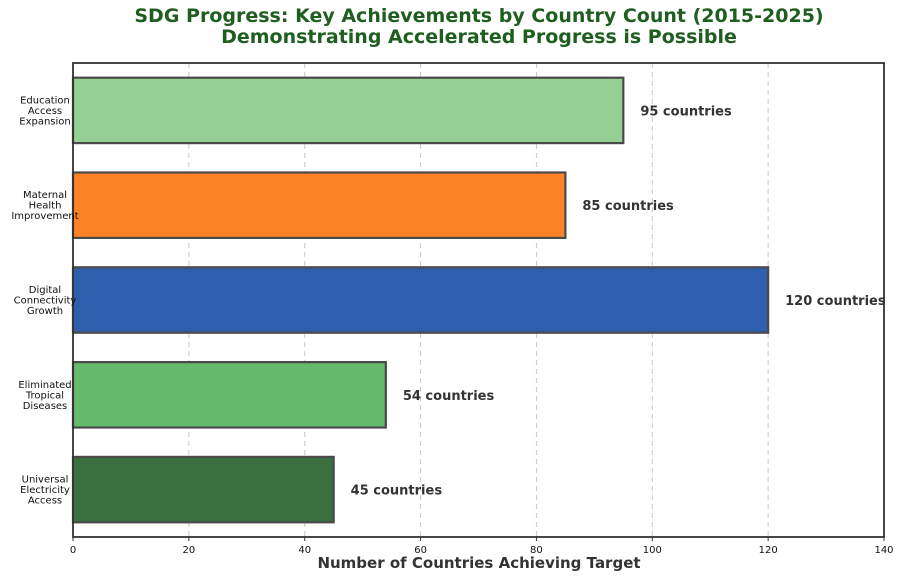 The height and width of the screenshot is (578, 900). Describe the element at coordinates (449, 396) in the screenshot. I see `bar-data-label: 54 countries` at that location.